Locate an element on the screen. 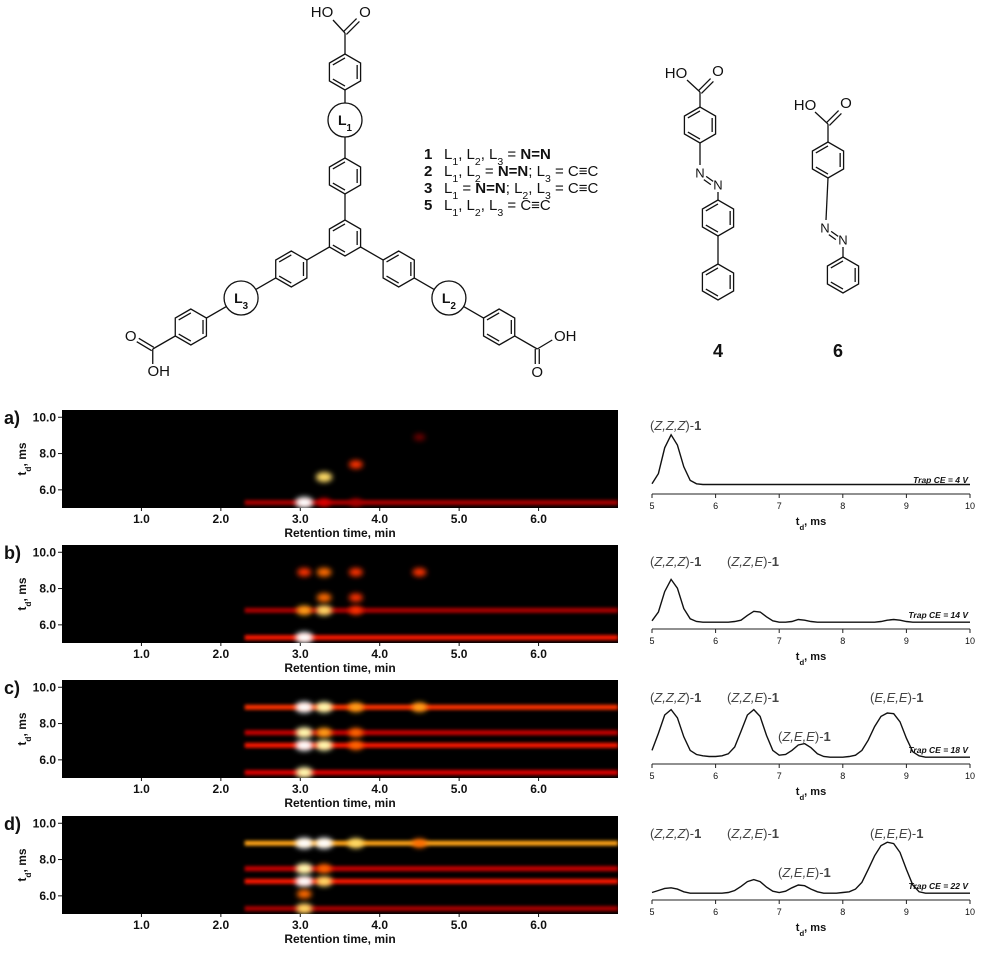 Image resolution: width=992 pixels, height=960 pixels. atom-label: OH is located at coordinates (565, 336).